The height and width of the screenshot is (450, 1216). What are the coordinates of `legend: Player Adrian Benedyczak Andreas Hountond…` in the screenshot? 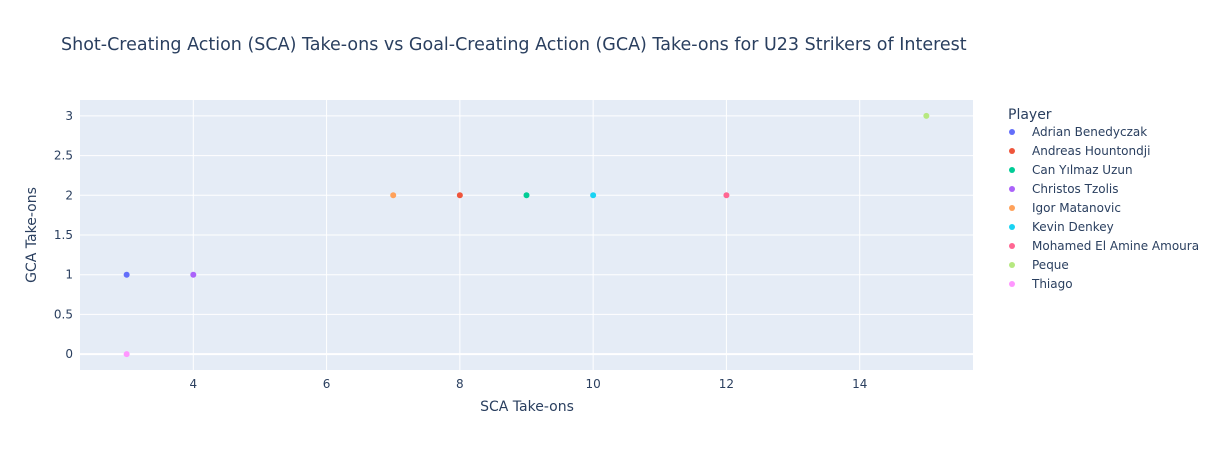 It's located at (1103, 199).